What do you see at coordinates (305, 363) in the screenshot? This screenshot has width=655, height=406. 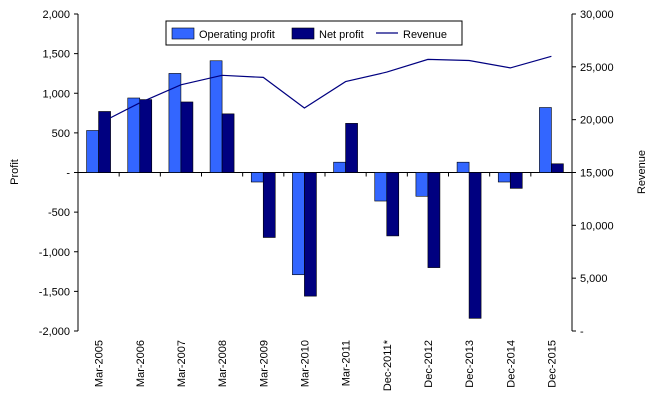 I see `x-tick-label: Mar-2010` at bounding box center [305, 363].